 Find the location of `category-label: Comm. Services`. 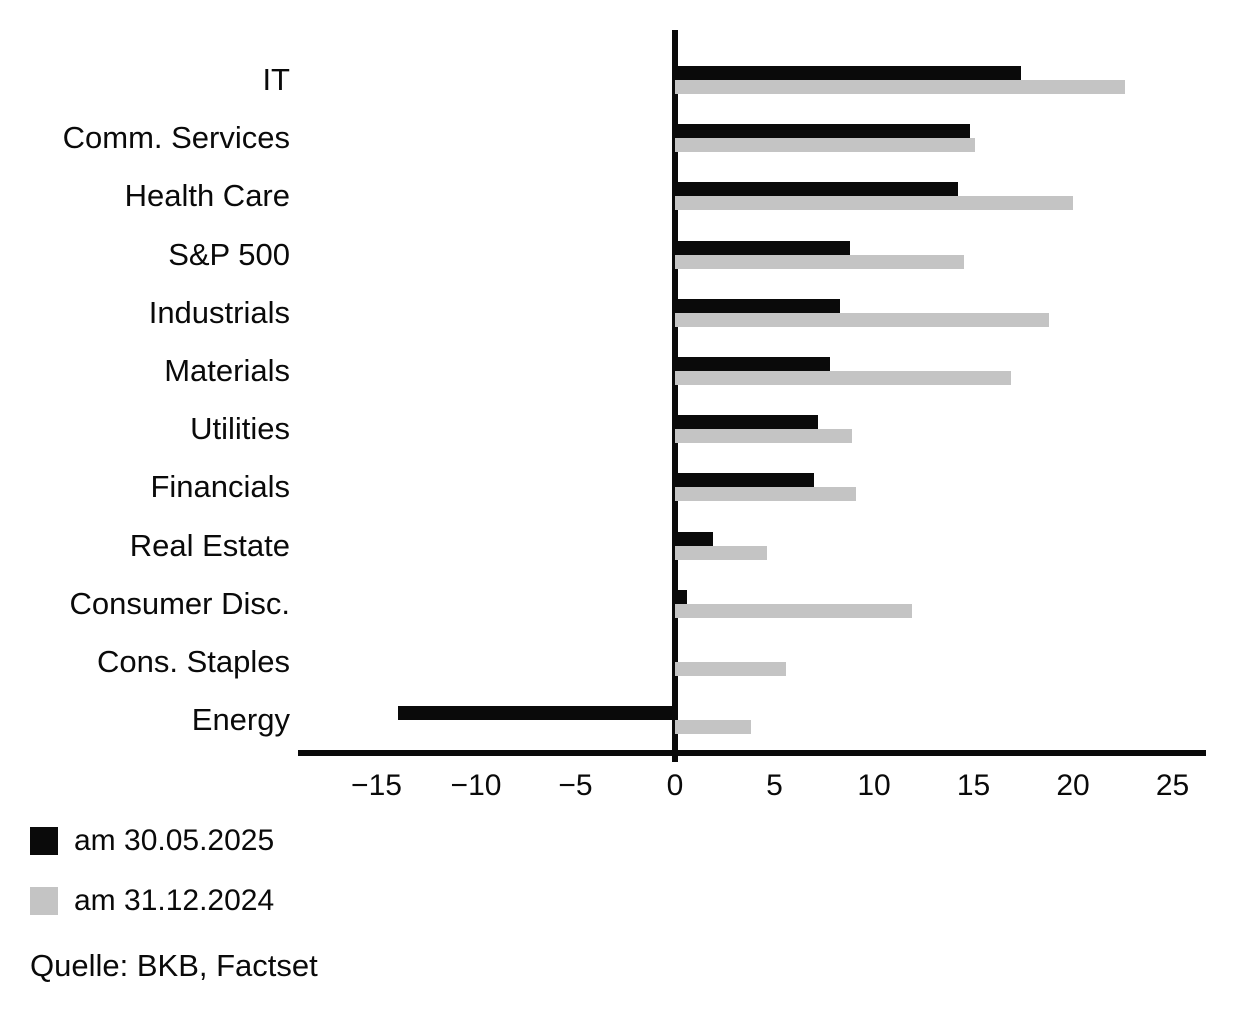

category-label: Comm. Services is located at coordinates (176, 138).